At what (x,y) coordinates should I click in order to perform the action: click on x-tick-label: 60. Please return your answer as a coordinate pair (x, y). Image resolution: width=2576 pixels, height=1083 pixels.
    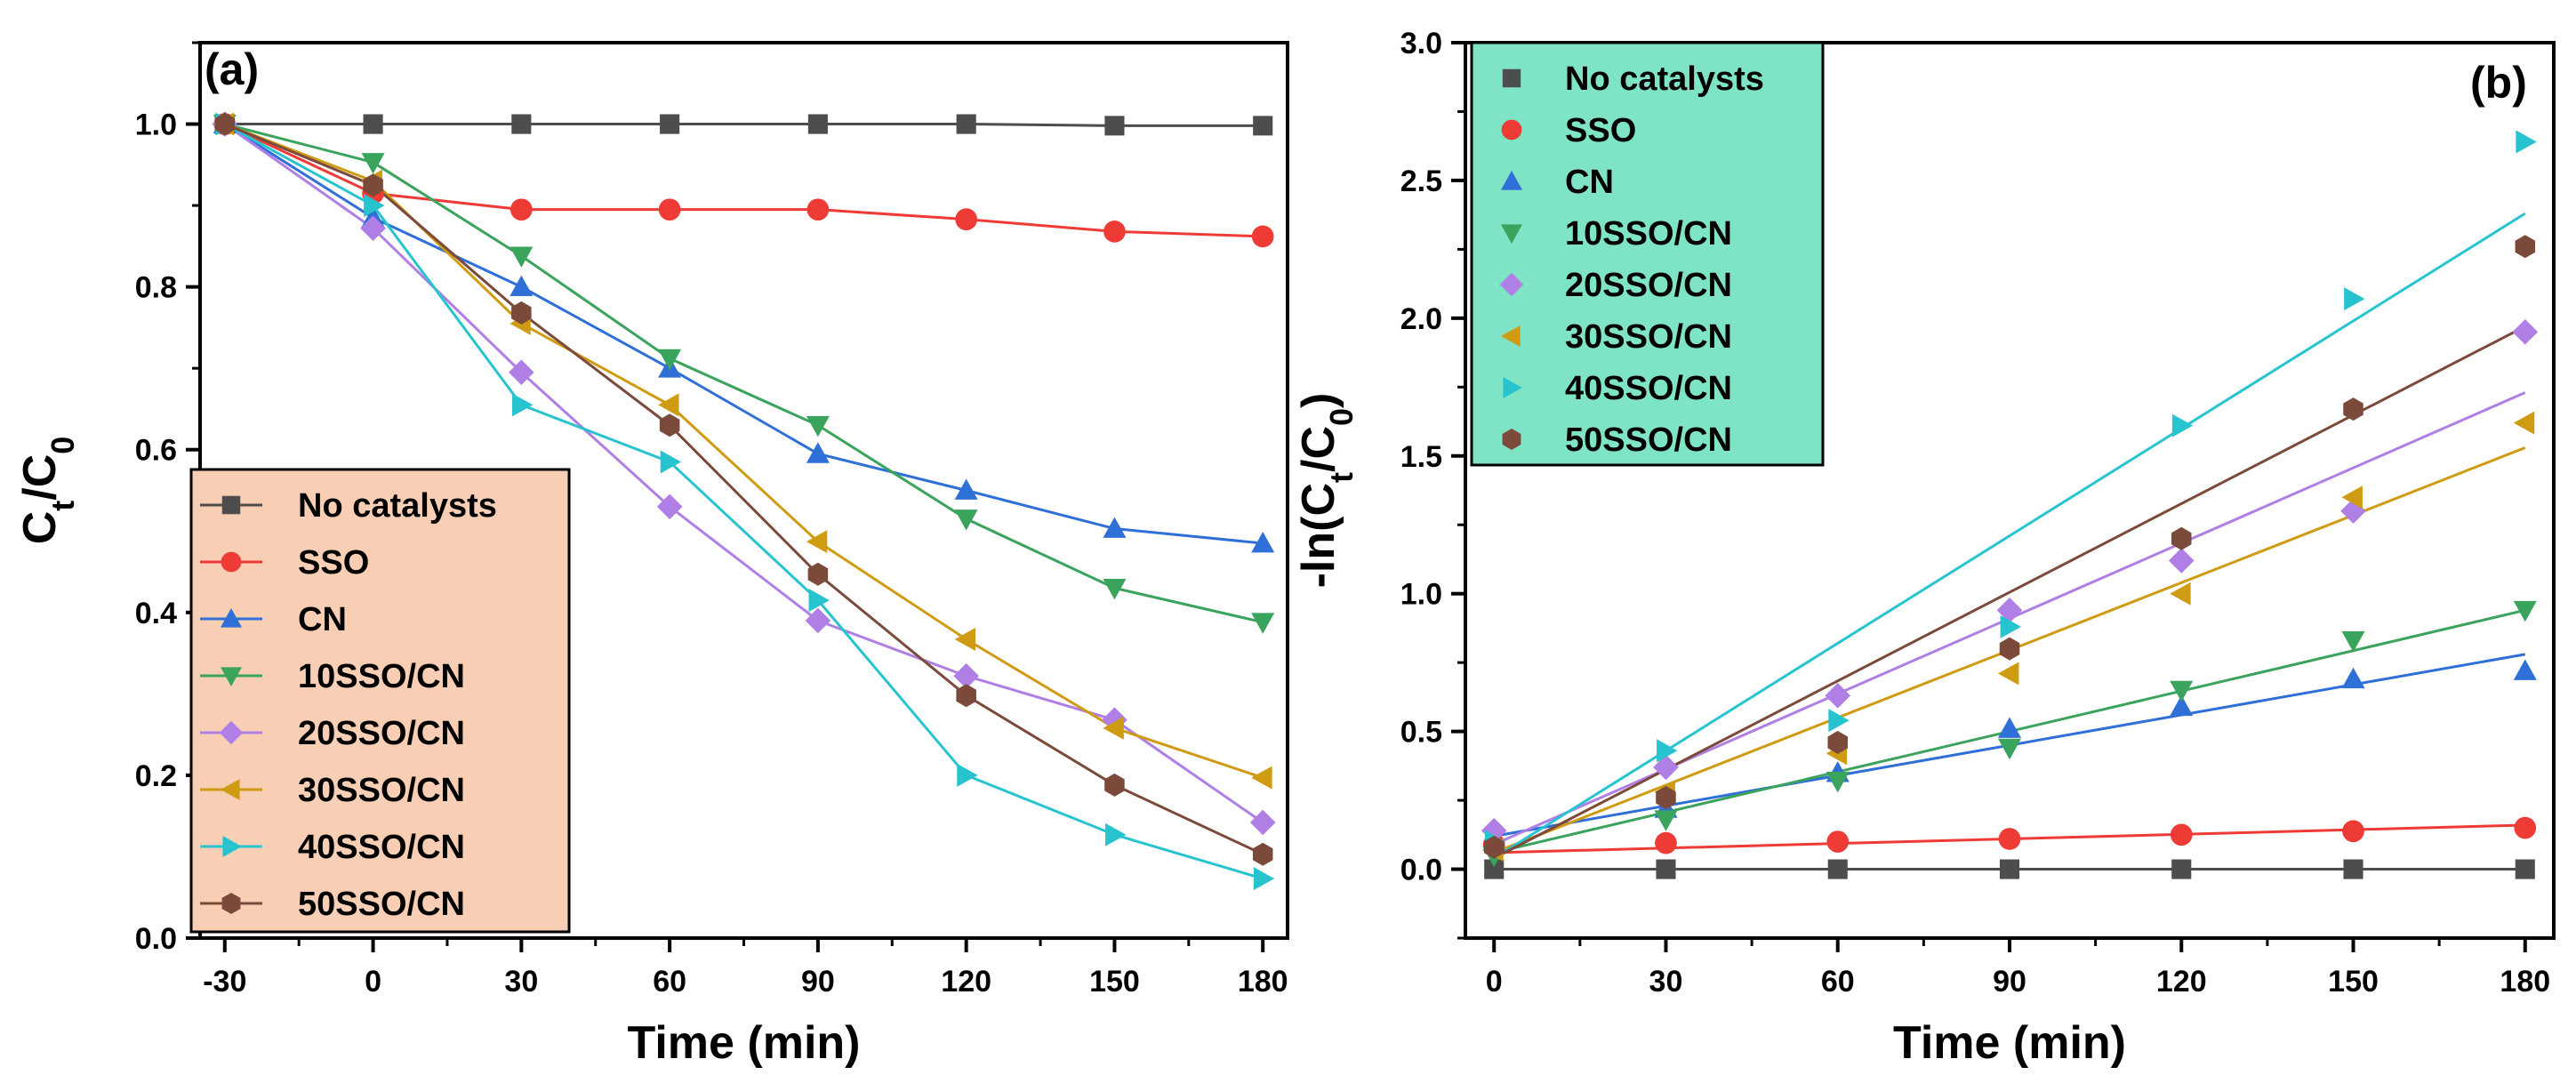
    Looking at the image, I should click on (1838, 982).